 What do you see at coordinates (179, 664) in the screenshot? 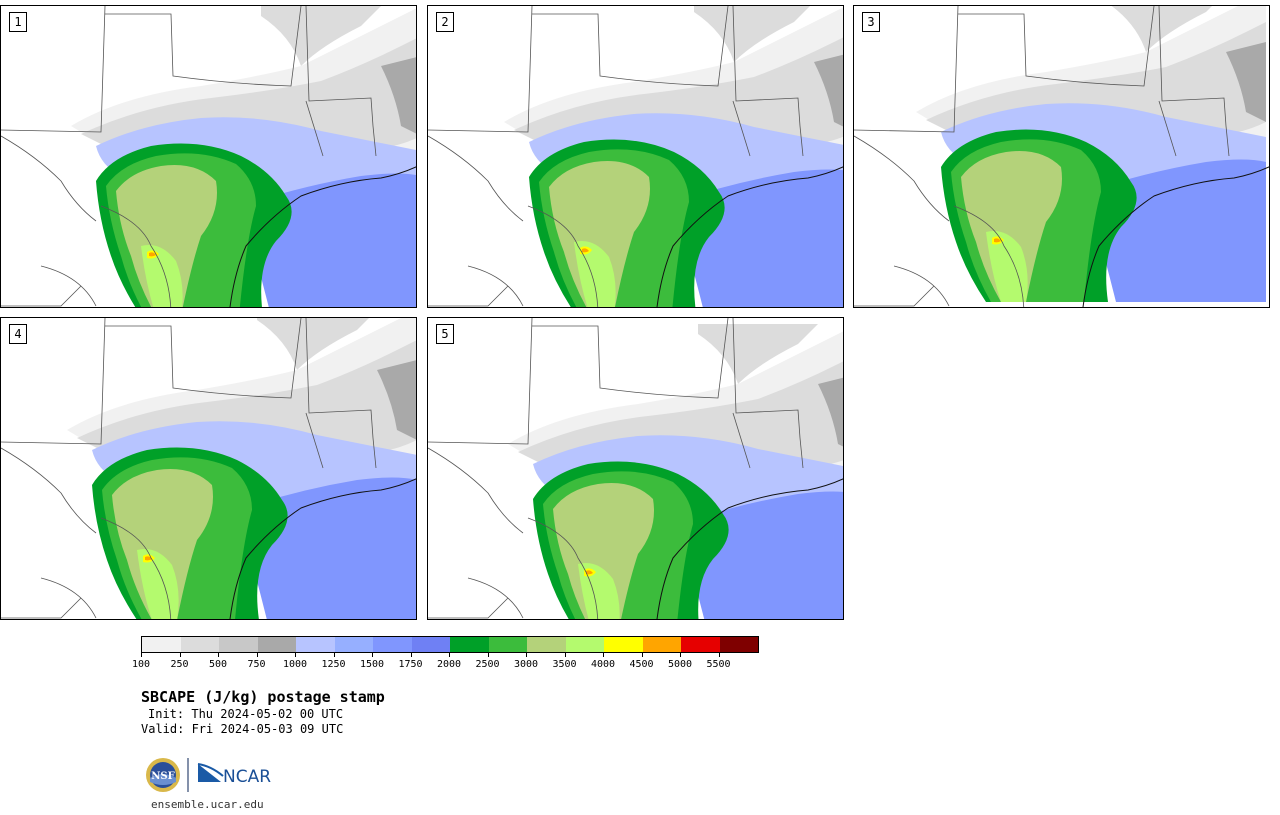
I see `colorbar-tick-label: 250` at bounding box center [179, 664].